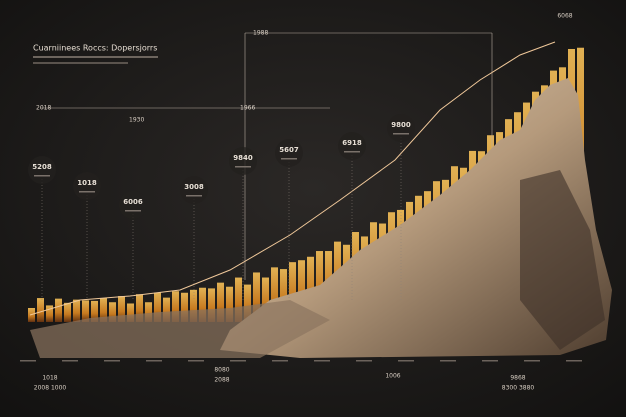 The height and width of the screenshot is (417, 626). What do you see at coordinates (517, 378) in the screenshot?
I see `footer-label: 9868` at bounding box center [517, 378].